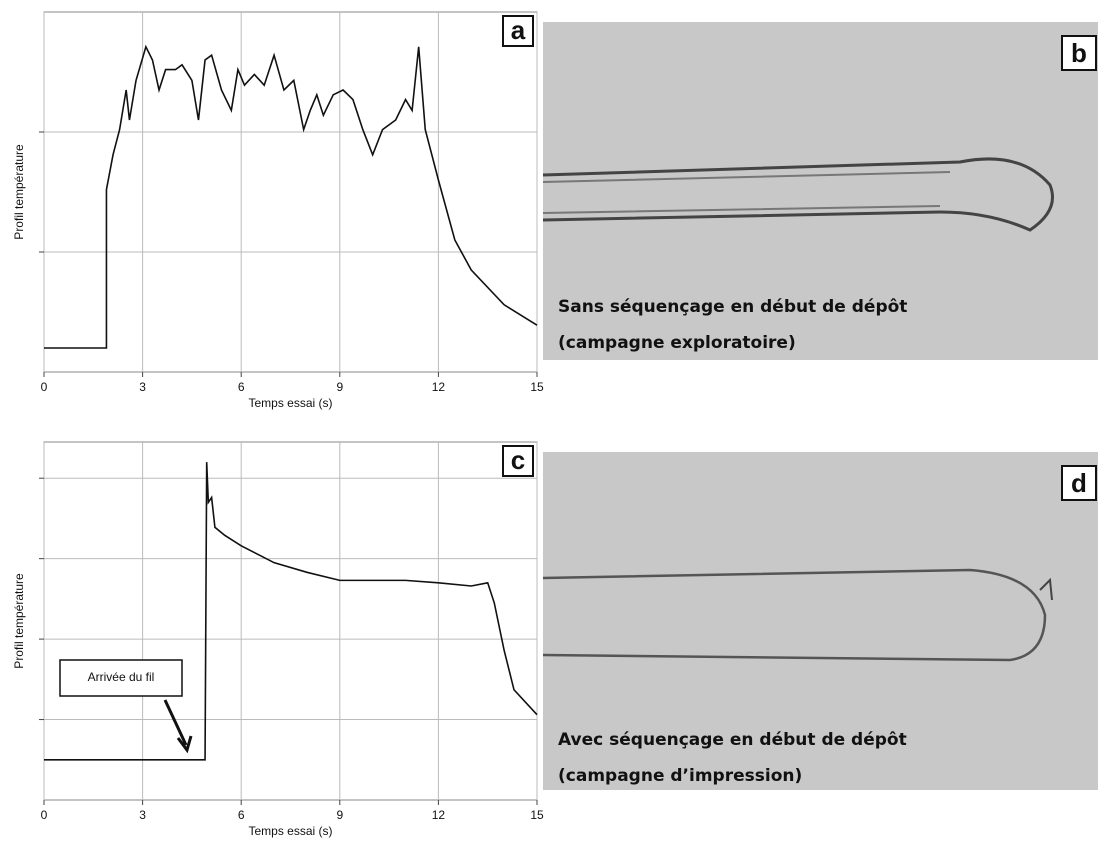 The width and height of the screenshot is (1098, 850). I want to click on panel-label: a, so click(518, 30).